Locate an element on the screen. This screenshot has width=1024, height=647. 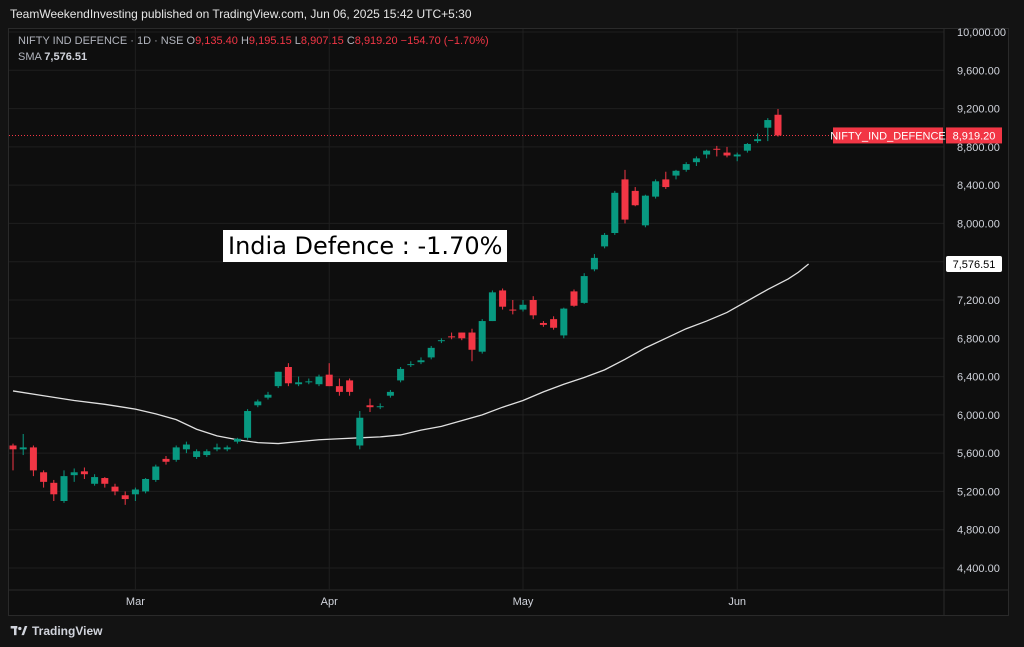
last-price-tag-text: 8,919.20 is located at coordinates (974, 136).